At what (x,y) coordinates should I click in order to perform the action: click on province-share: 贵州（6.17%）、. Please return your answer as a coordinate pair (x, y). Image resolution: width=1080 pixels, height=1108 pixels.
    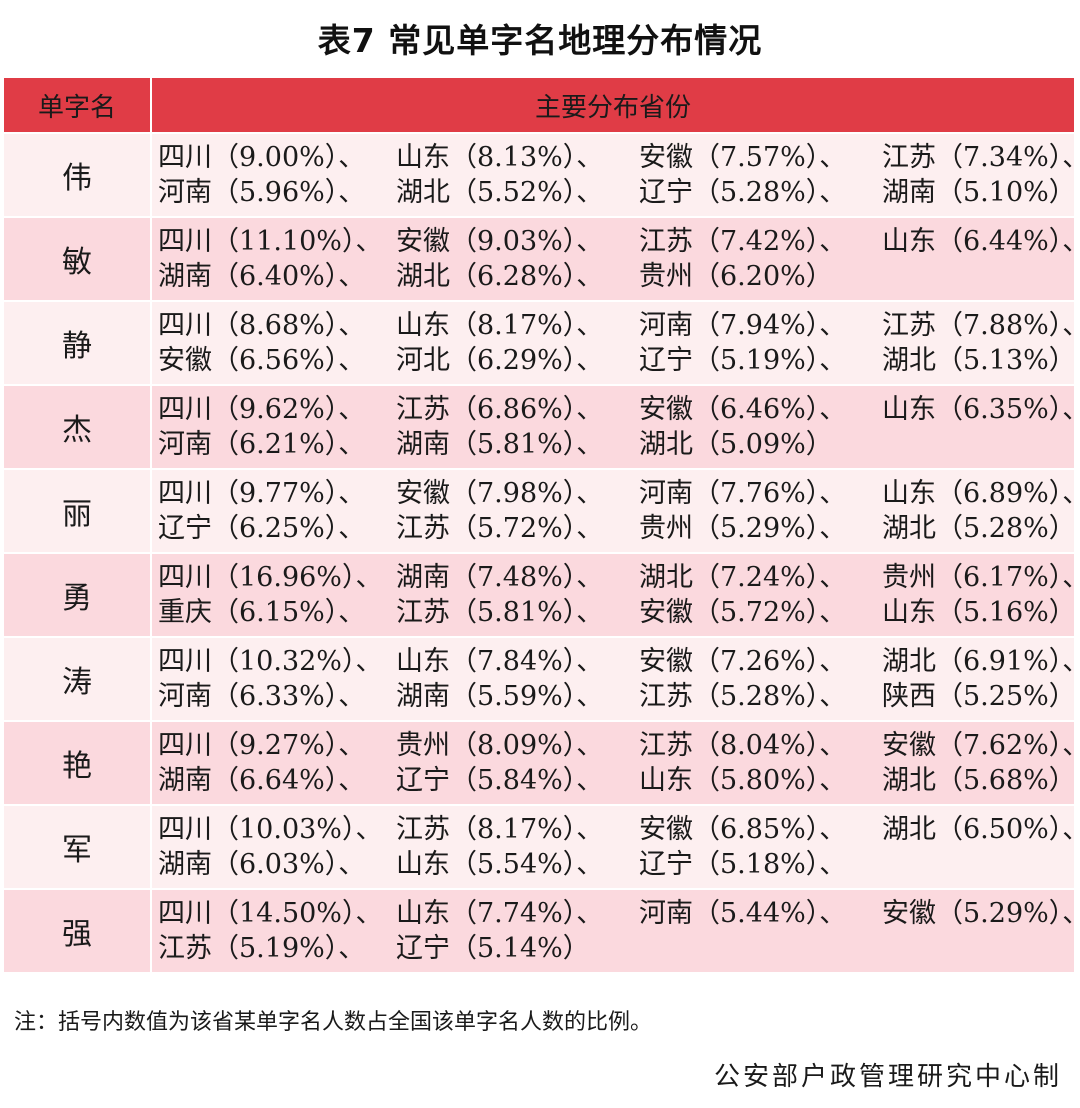
    Looking at the image, I should click on (981, 577).